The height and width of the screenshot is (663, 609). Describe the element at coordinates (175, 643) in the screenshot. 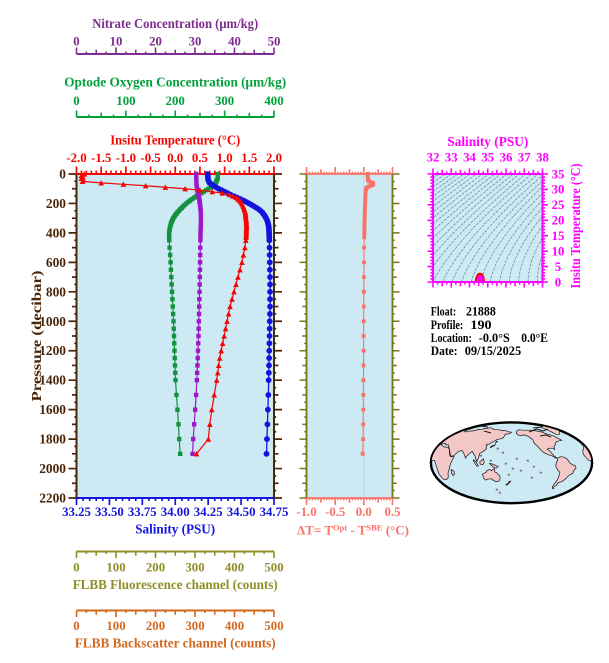

I see `svg-text:FLBB Backscatter channel (coun: FLBB Backscatter channel (counts)` at that location.